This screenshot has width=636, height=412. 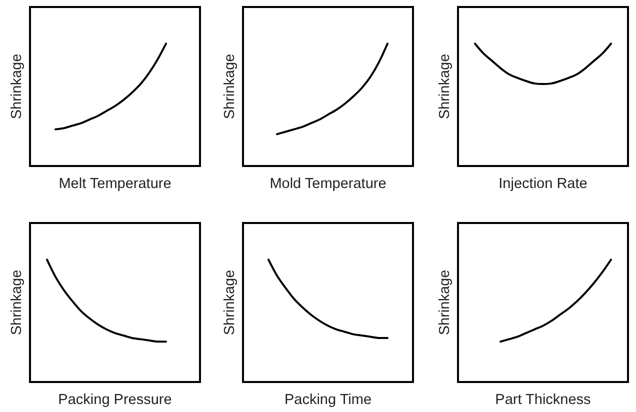 I want to click on x-axis-title: Packing Pressure, so click(x=115, y=400).